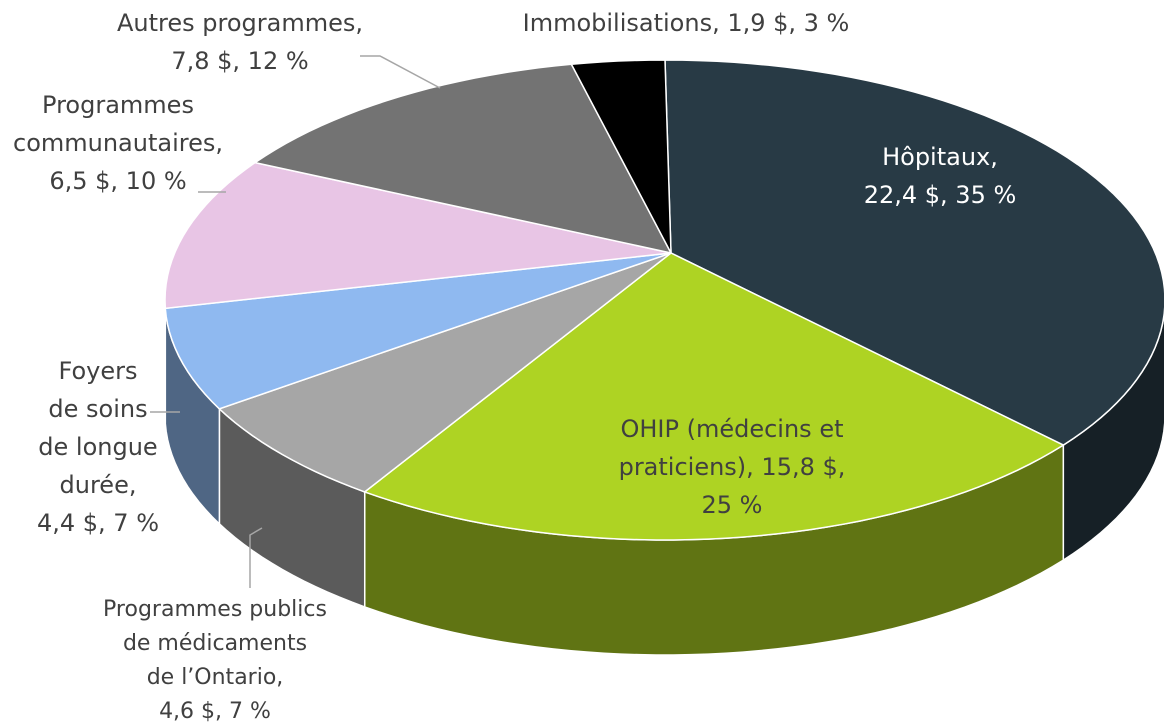  What do you see at coordinates (215, 643) in the screenshot?
I see `data-label-line: de médicaments` at bounding box center [215, 643].